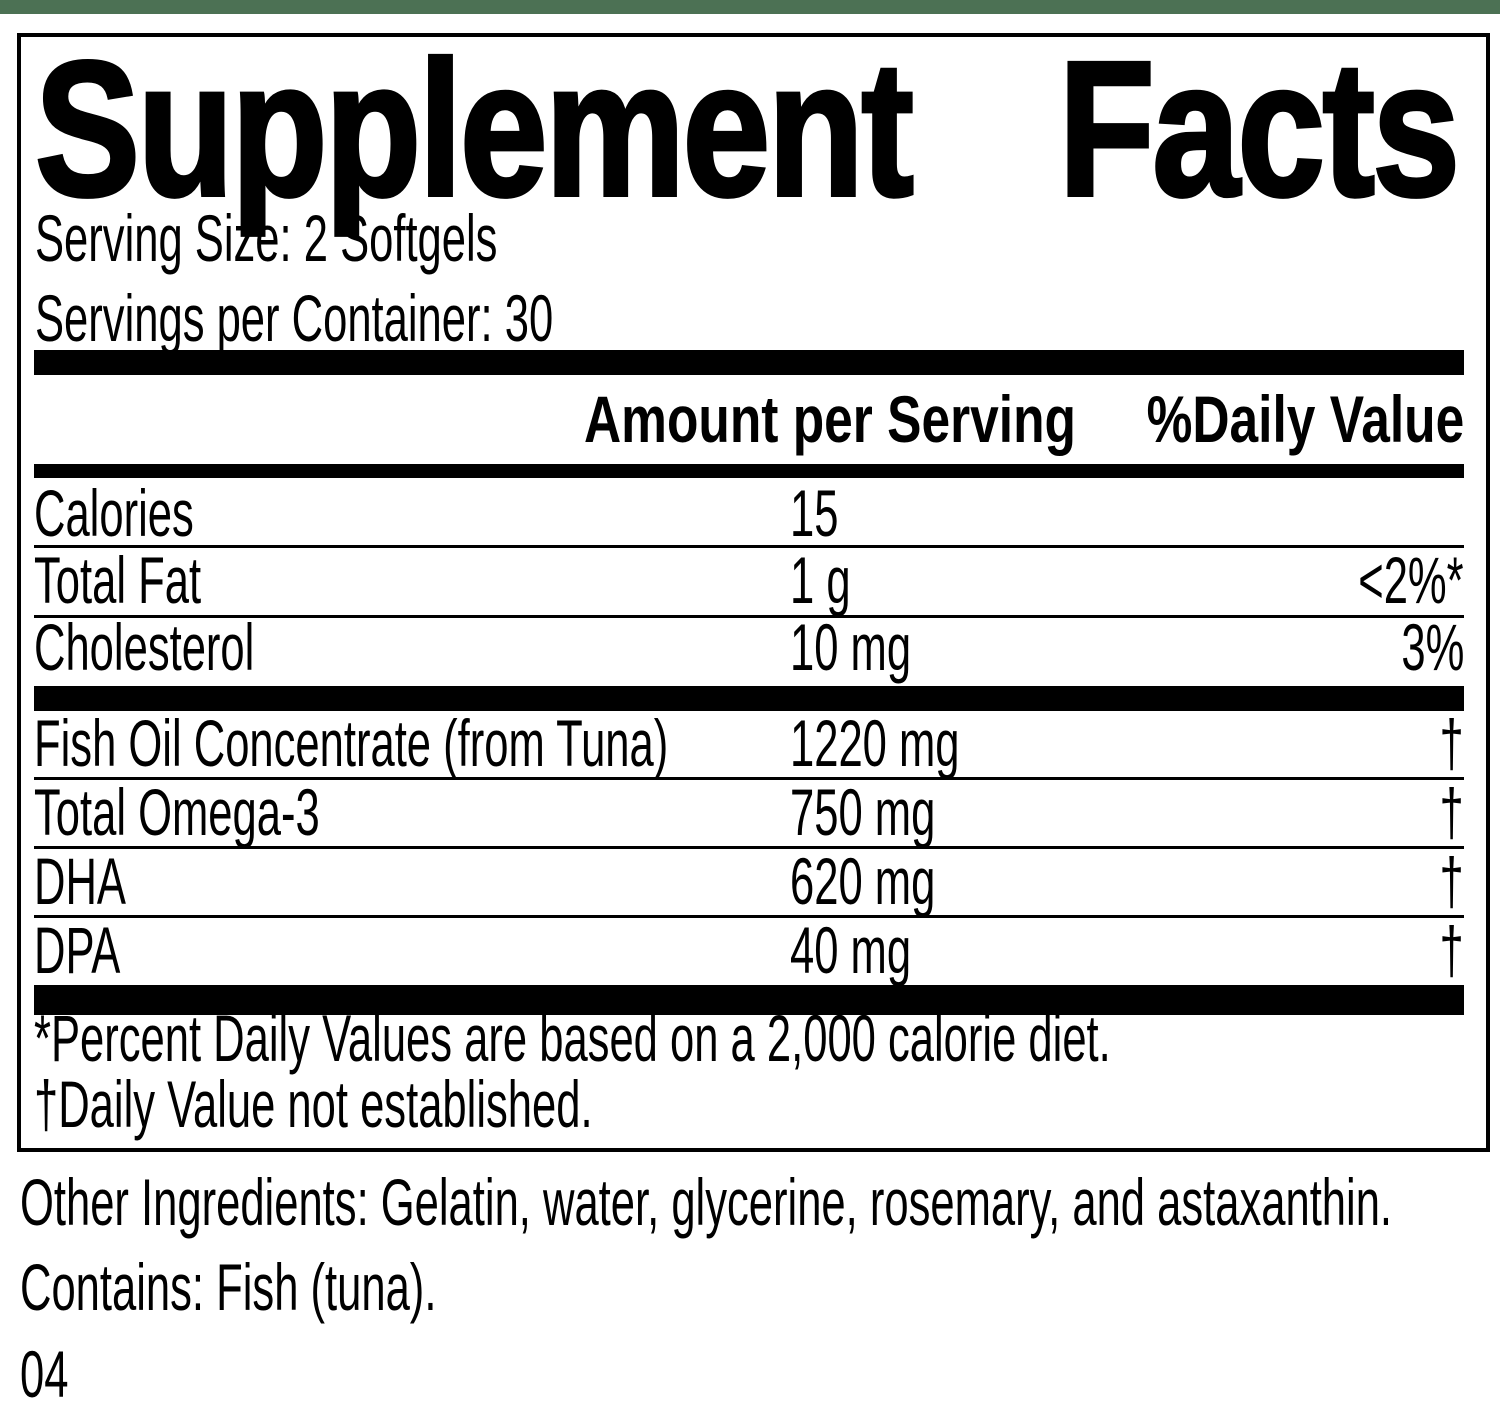  I want to click on allergen-contains-line: Contains: Fish (tuna)., so click(335, 1287).